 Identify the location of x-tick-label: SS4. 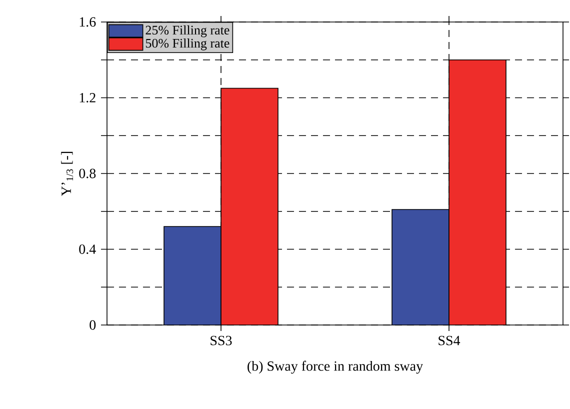
(449, 341).